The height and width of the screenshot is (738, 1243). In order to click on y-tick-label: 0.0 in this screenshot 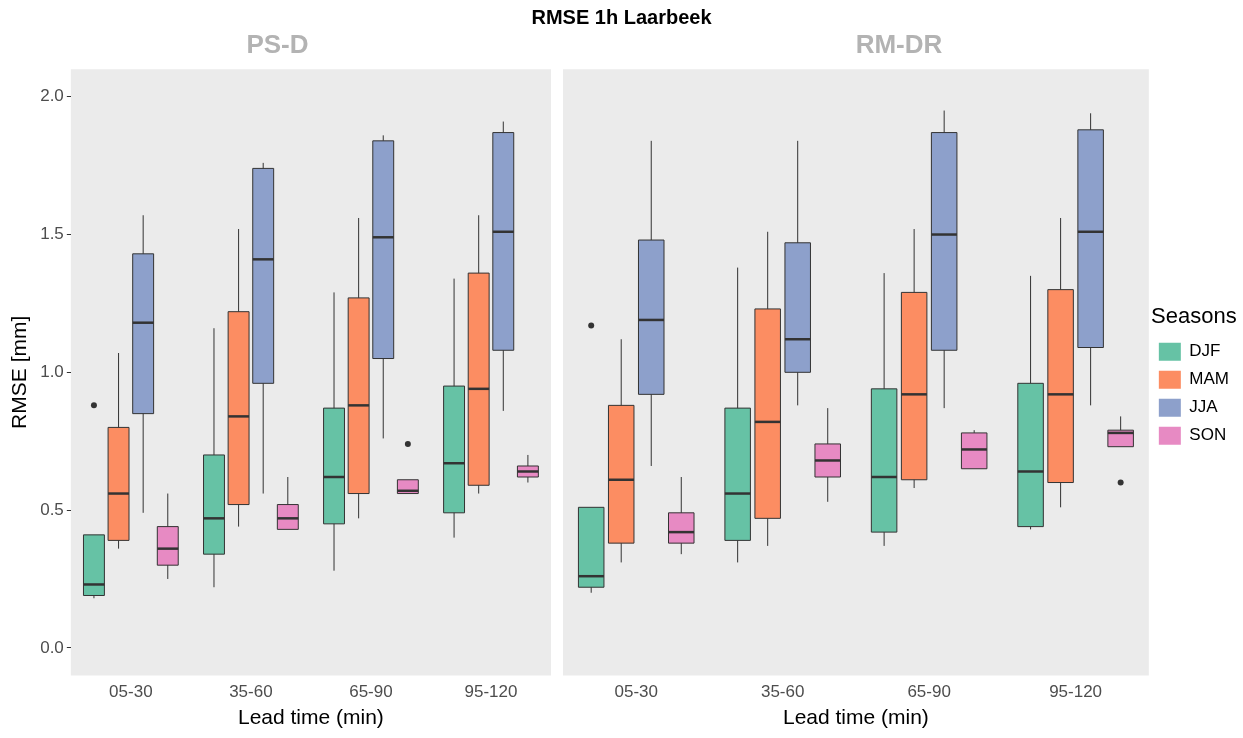, I will do `click(52, 647)`.